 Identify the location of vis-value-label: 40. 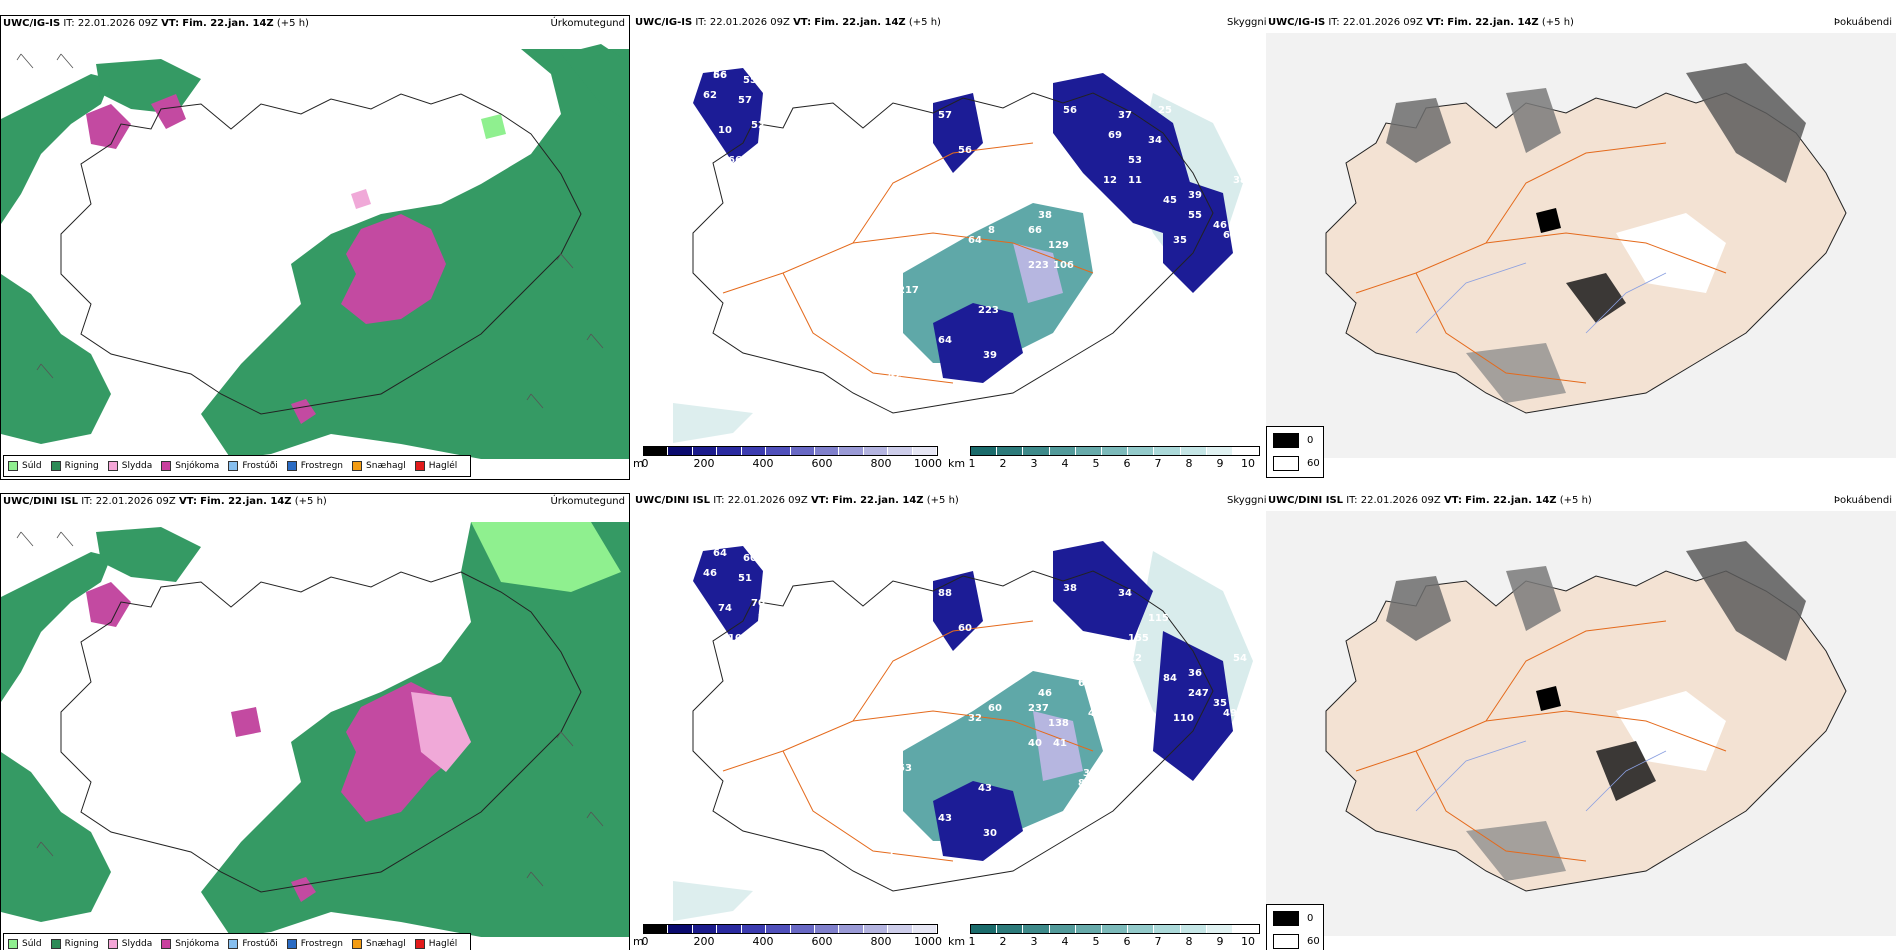
(905, 350).